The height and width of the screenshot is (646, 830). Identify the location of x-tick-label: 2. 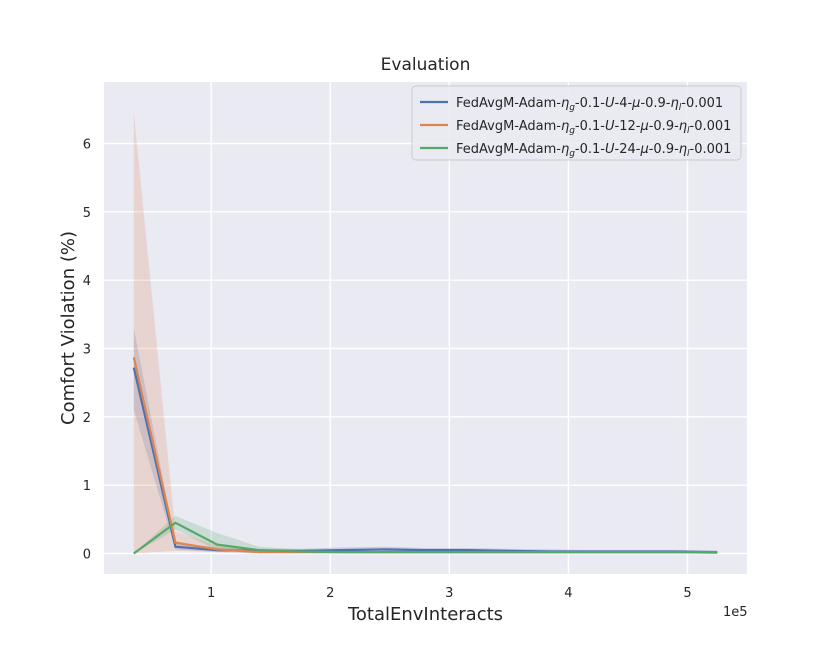
(330, 593).